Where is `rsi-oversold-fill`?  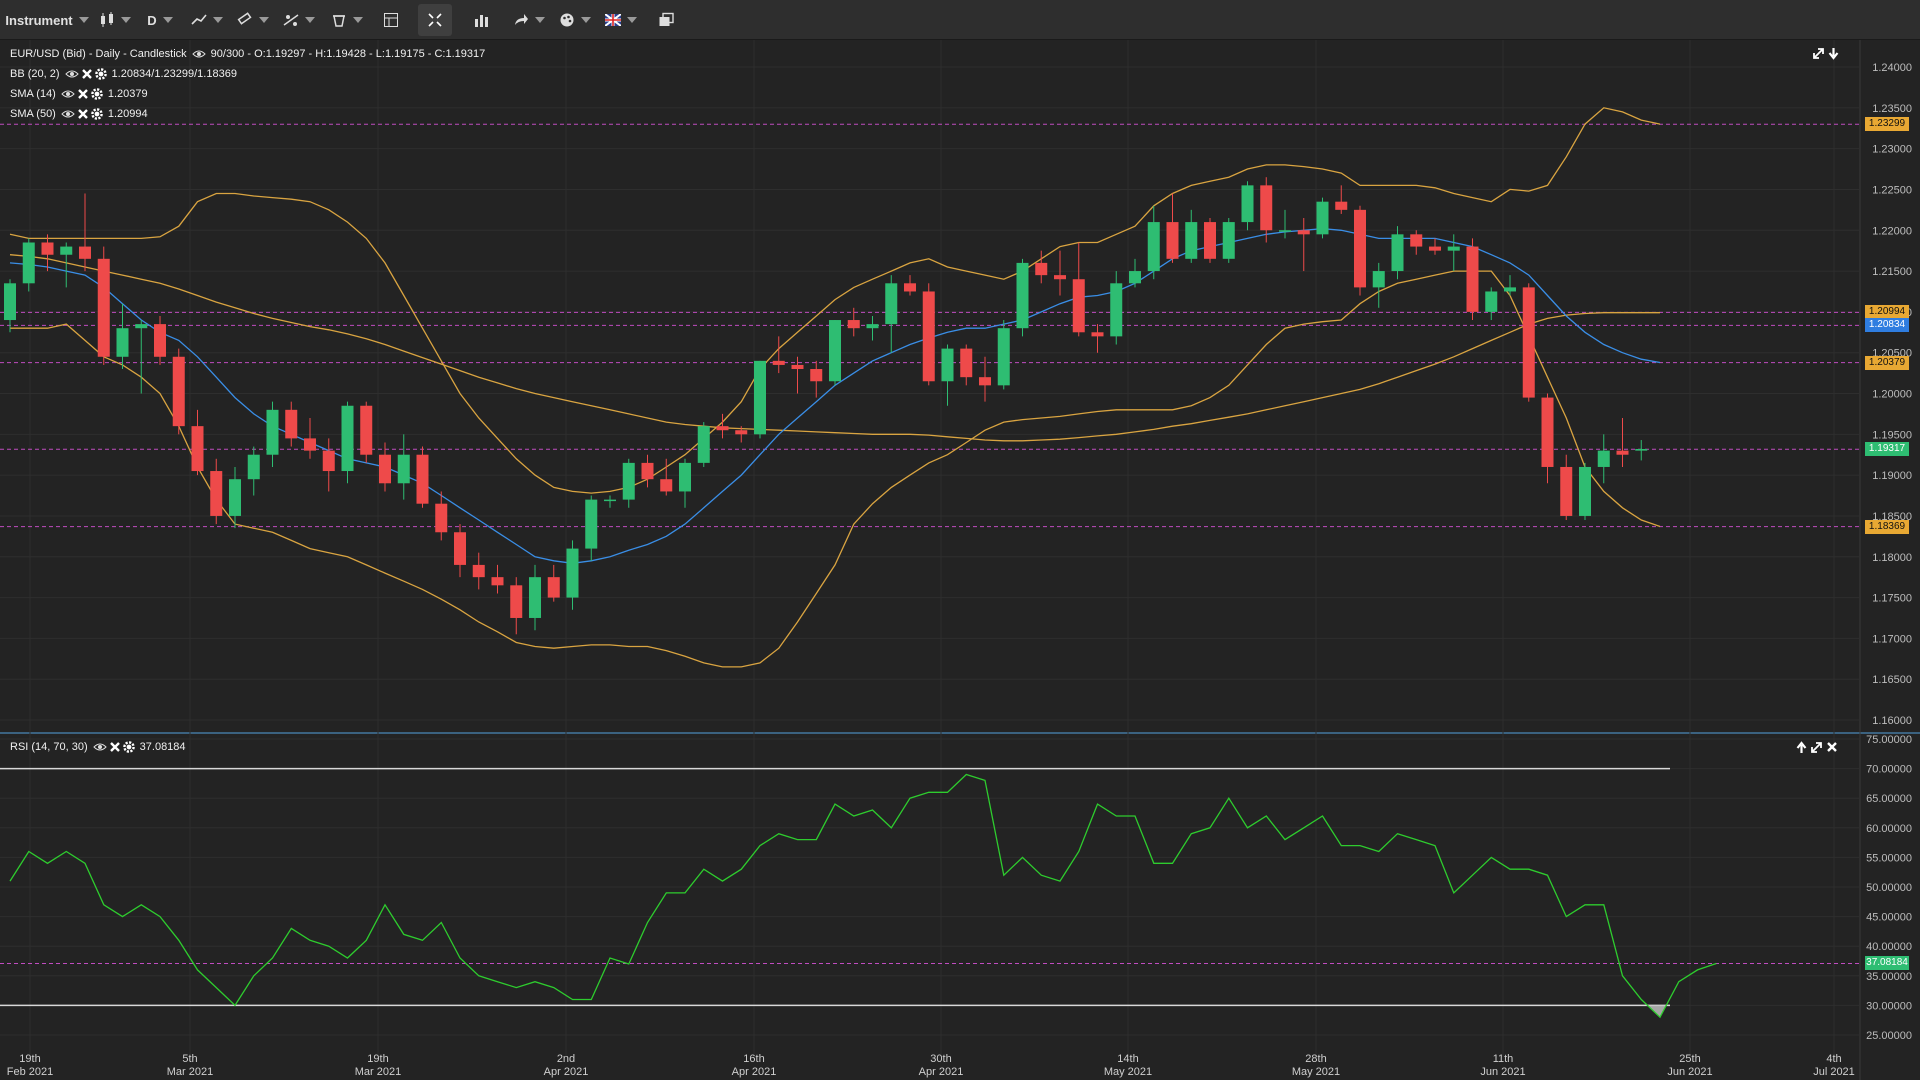
rsi-oversold-fill is located at coordinates (1657, 1011).